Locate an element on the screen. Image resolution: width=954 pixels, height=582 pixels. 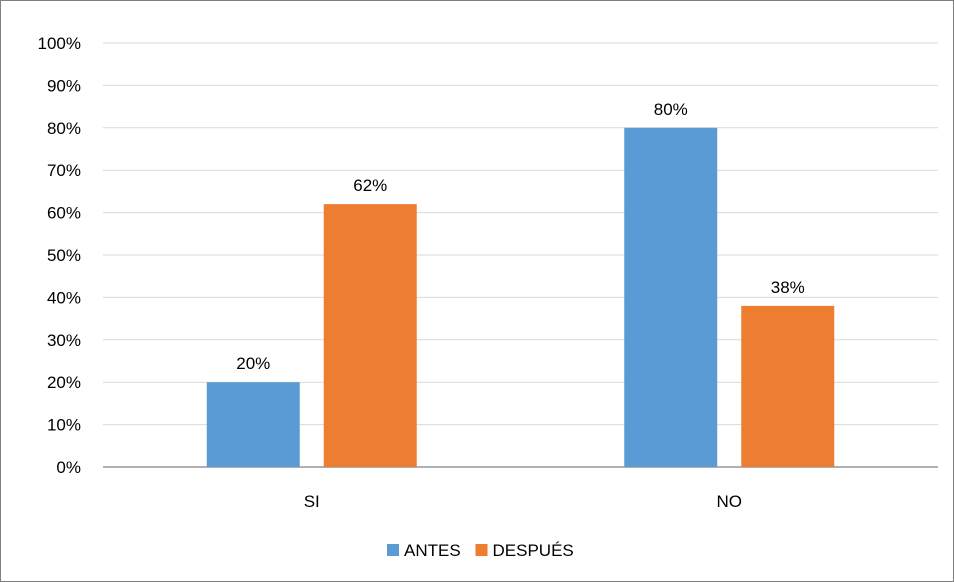
bar-después-si is located at coordinates (370, 335).